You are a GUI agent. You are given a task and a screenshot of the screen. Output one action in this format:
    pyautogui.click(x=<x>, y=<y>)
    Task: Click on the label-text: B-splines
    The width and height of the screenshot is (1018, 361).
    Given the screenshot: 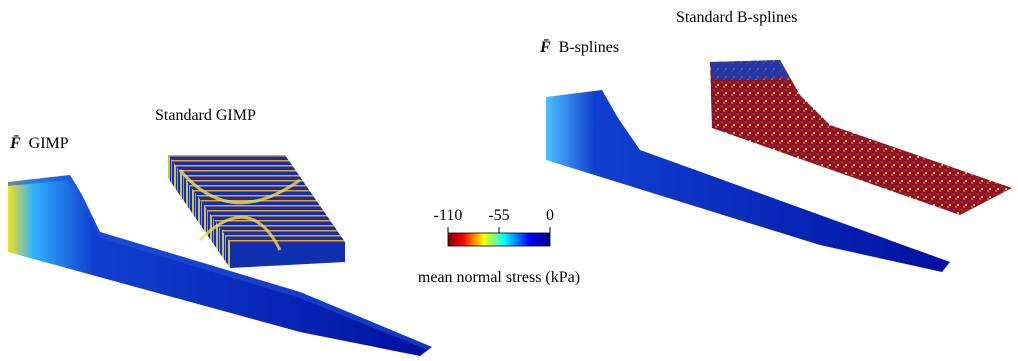 What is the action you would take?
    pyautogui.click(x=589, y=47)
    